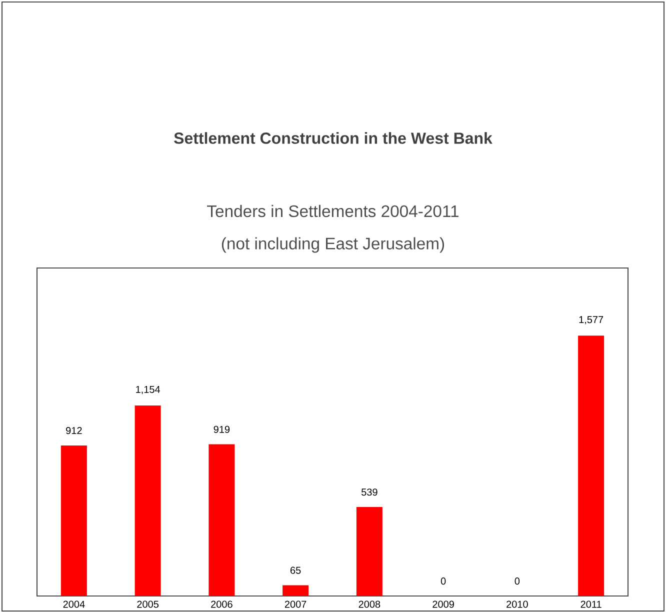  What do you see at coordinates (591, 320) in the screenshot?
I see `data-label: 1,577` at bounding box center [591, 320].